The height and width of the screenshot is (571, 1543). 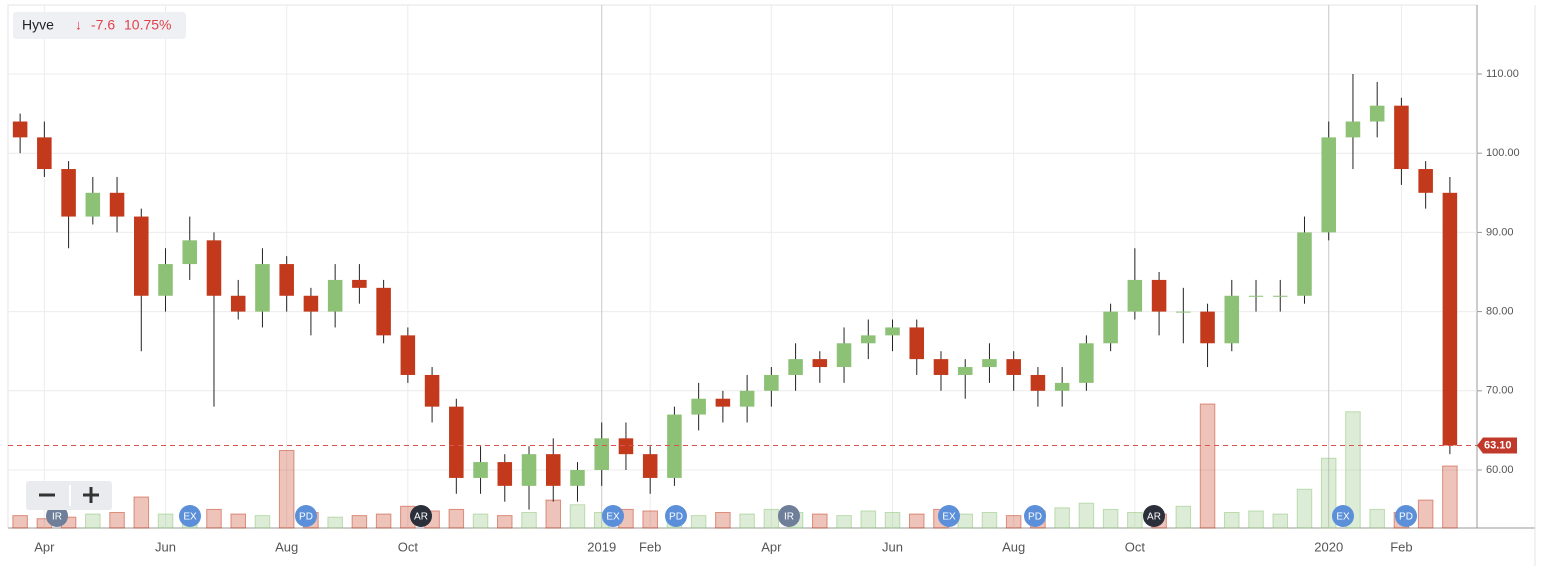 I want to click on event-label: AR, so click(x=1154, y=517).